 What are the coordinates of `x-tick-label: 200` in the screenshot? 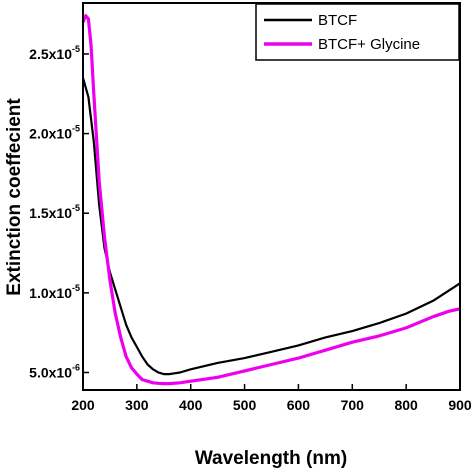 It's located at (83, 405).